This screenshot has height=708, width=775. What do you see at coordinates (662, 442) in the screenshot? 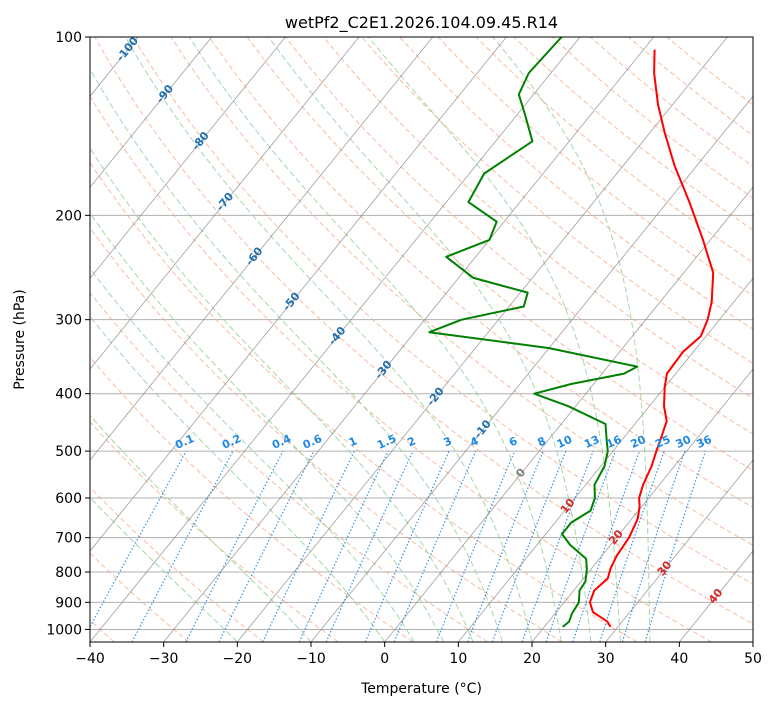
I see `mixing-ratio-label: 25` at bounding box center [662, 442].